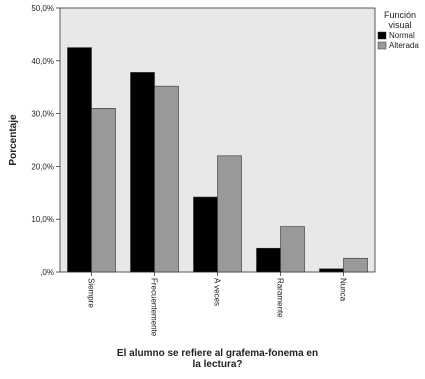 This screenshot has width=425, height=379. Describe the element at coordinates (42, 166) in the screenshot. I see `y-tick-label: 20,0%` at that location.